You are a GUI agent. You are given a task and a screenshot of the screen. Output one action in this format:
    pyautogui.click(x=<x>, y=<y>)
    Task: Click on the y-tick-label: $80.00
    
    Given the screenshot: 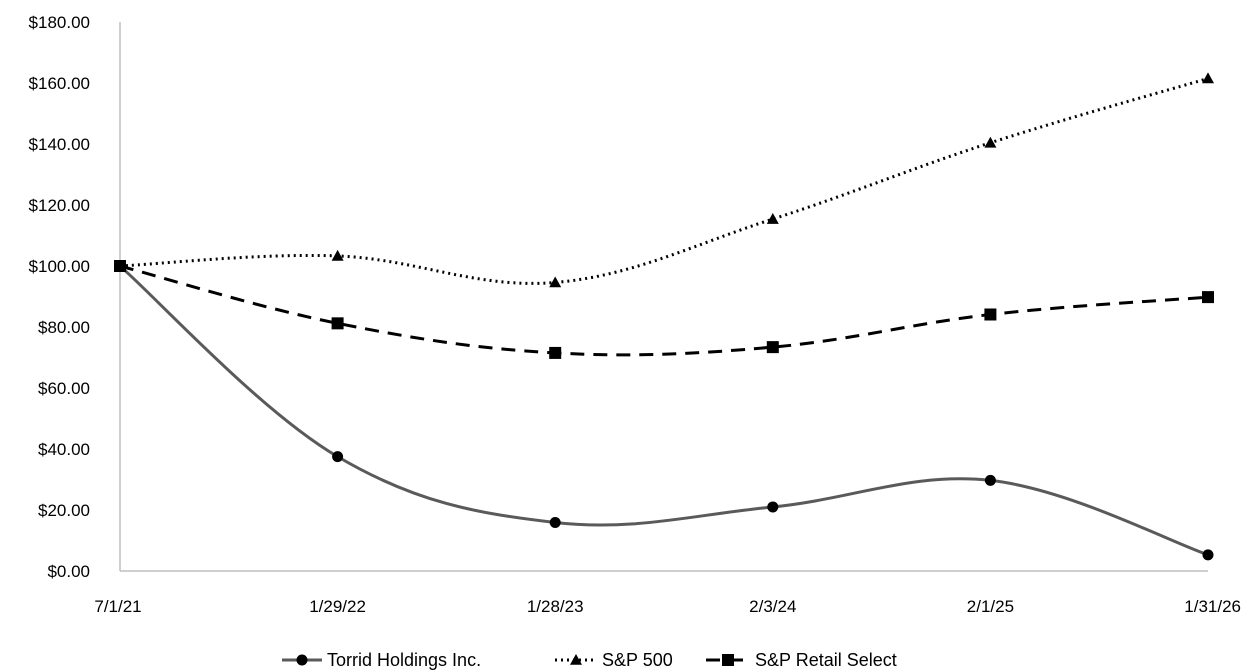 What is the action you would take?
    pyautogui.click(x=64, y=327)
    